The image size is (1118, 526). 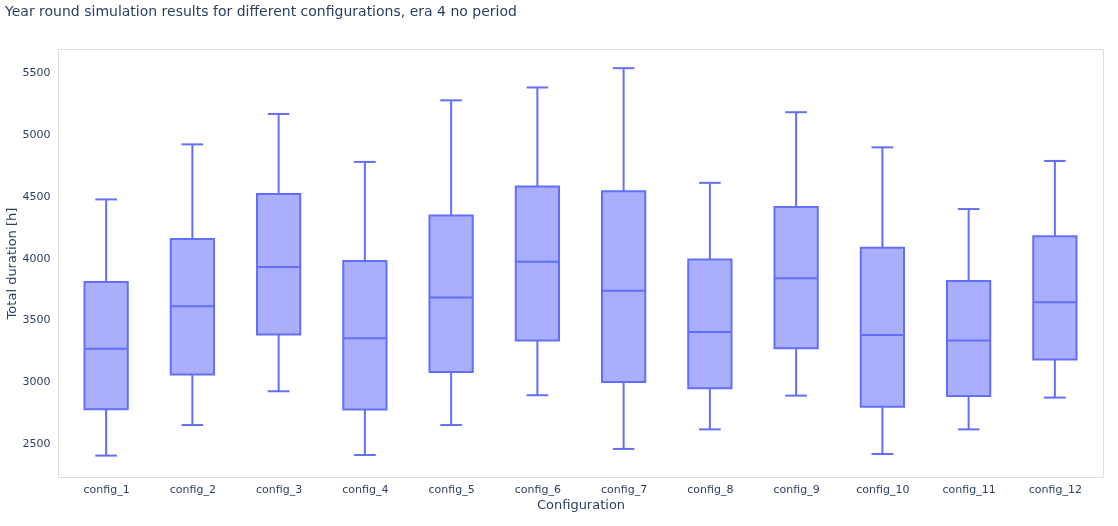 What do you see at coordinates (36, 134) in the screenshot?
I see `y-tick-label: 5000` at bounding box center [36, 134].